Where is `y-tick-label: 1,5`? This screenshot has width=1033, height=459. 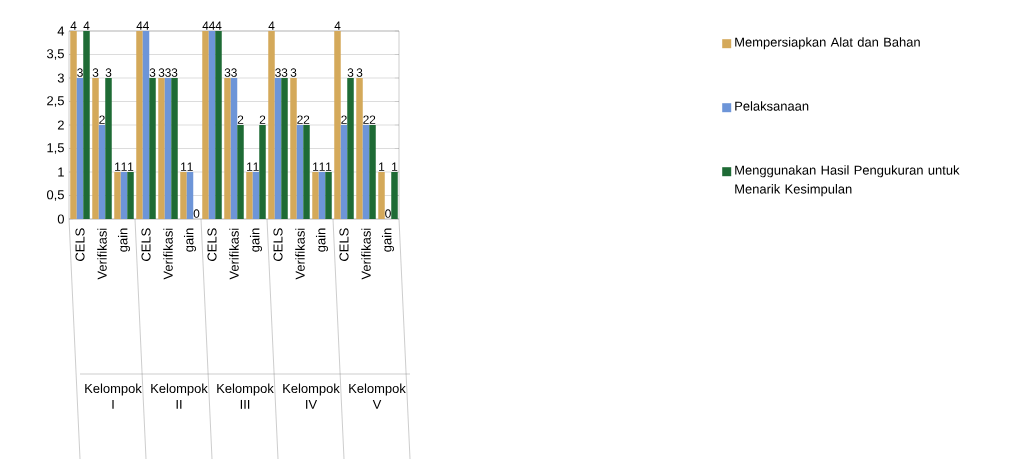
y-tick-label: 1,5 is located at coordinates (55, 148).